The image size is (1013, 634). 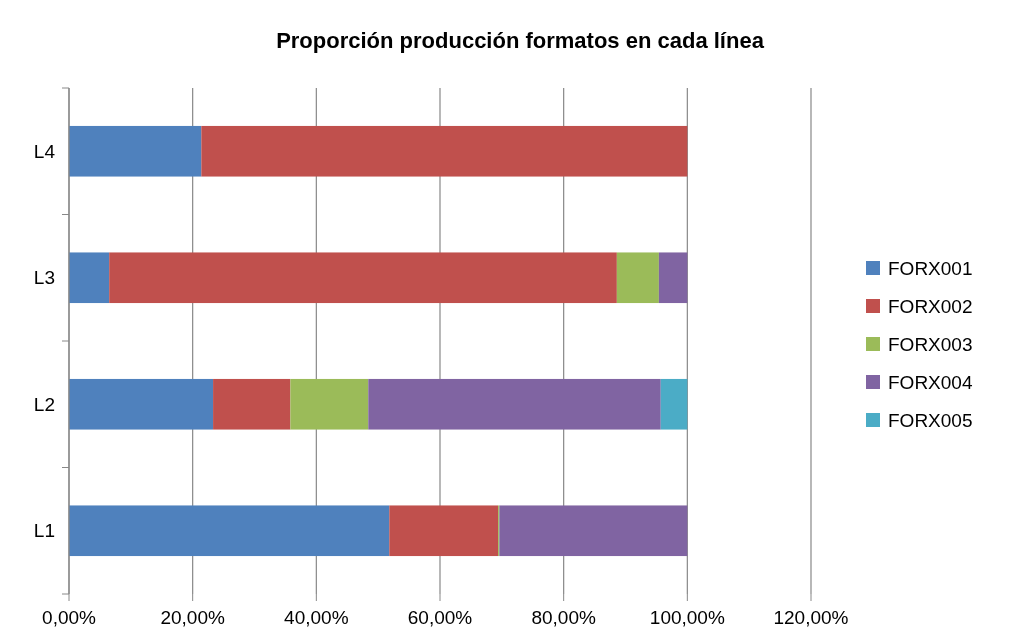 I want to click on x-tick-label: 0,00%, so click(x=69, y=617).